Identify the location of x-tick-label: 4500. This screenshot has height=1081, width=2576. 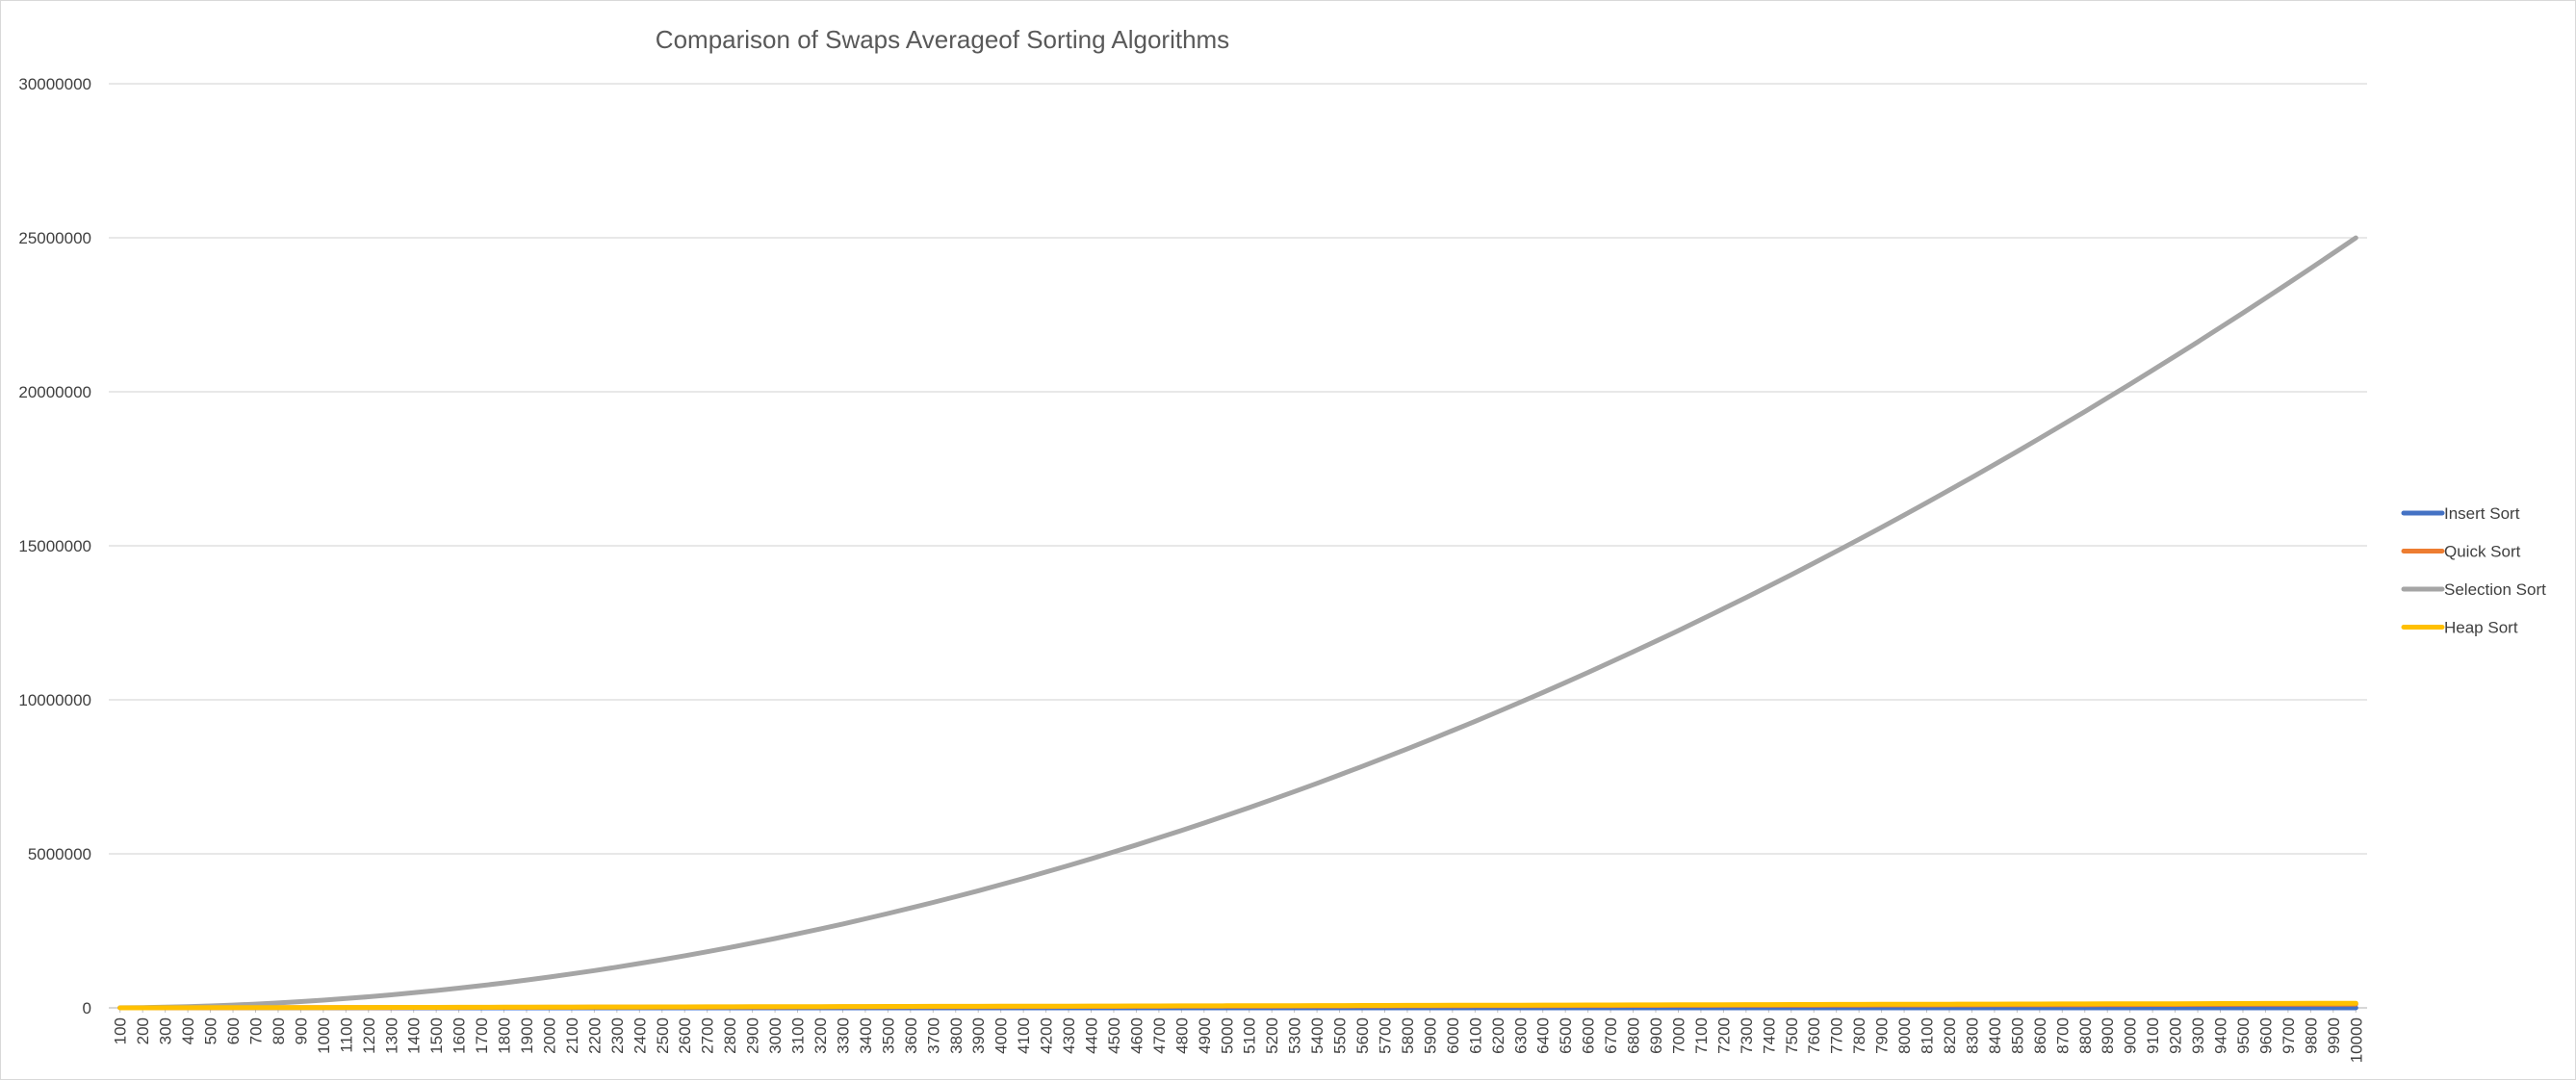
(1114, 1035).